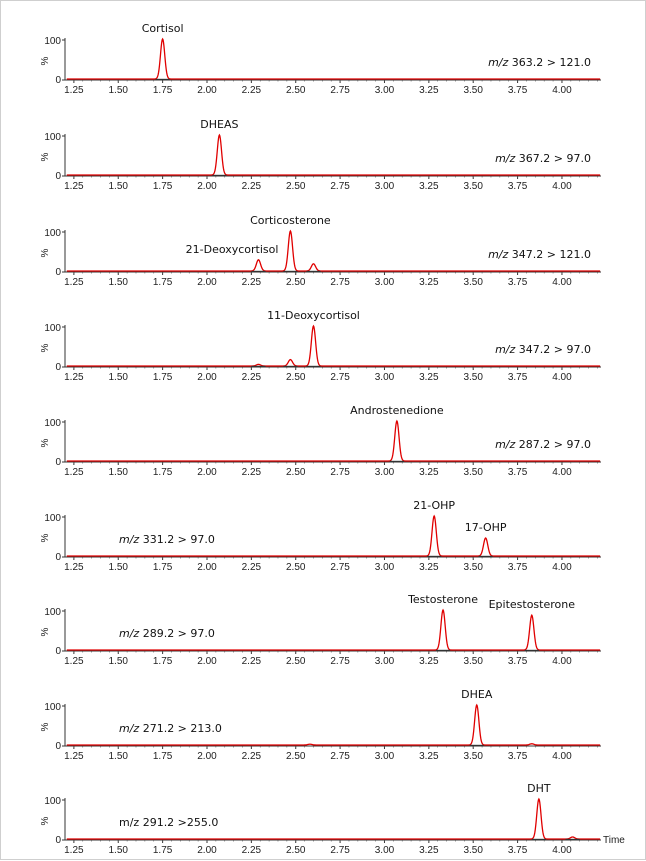 The height and width of the screenshot is (861, 646). I want to click on transition-label: m/z 271.2 > 213.0, so click(170, 728).